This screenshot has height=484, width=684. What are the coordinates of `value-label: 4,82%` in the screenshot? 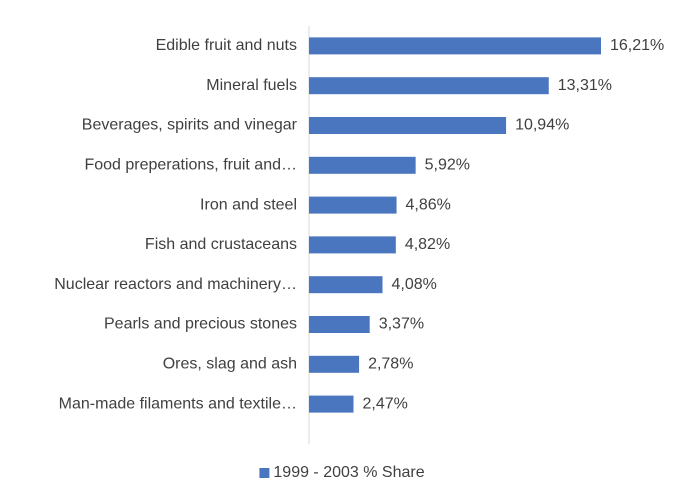 It's located at (427, 244).